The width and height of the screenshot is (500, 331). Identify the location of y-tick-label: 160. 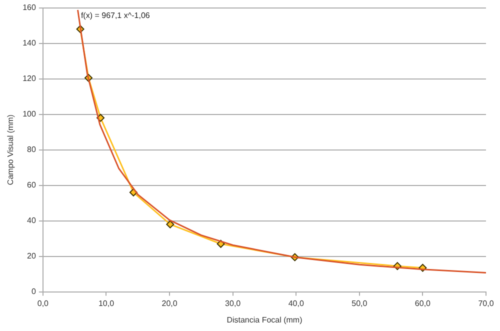
(29, 7).